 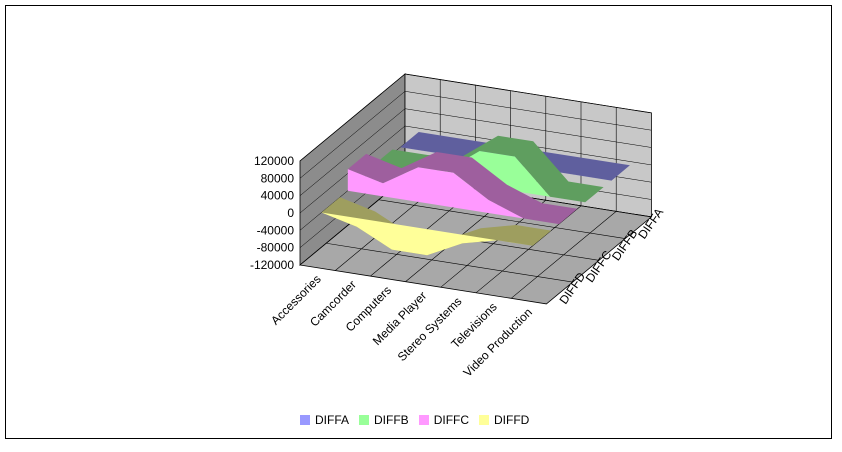 What do you see at coordinates (276, 230) in the screenshot?
I see `y-tick-label: -40000` at bounding box center [276, 230].